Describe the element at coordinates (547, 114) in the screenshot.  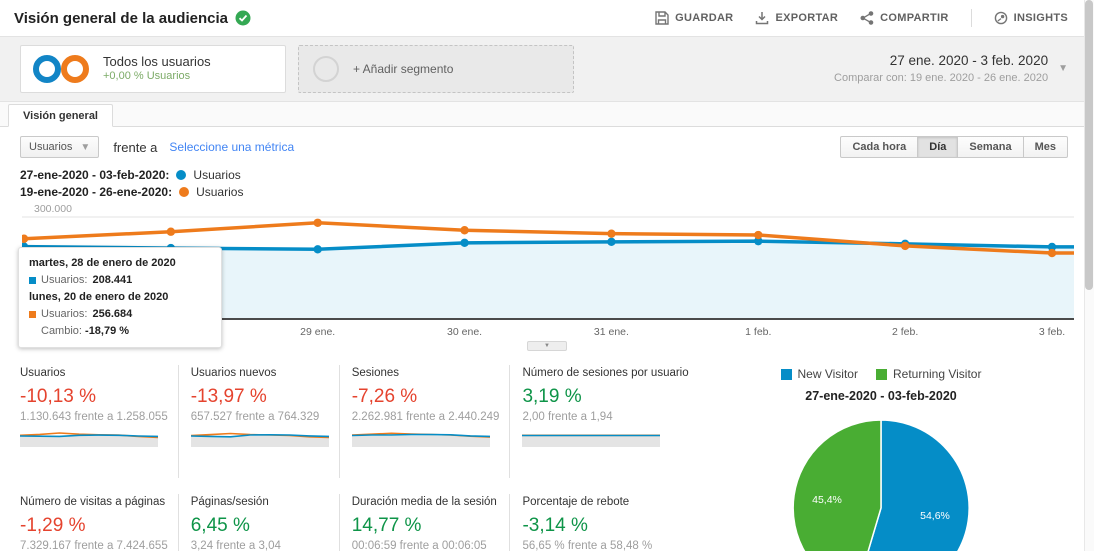
I see `tab-bar: Visión general` at that location.